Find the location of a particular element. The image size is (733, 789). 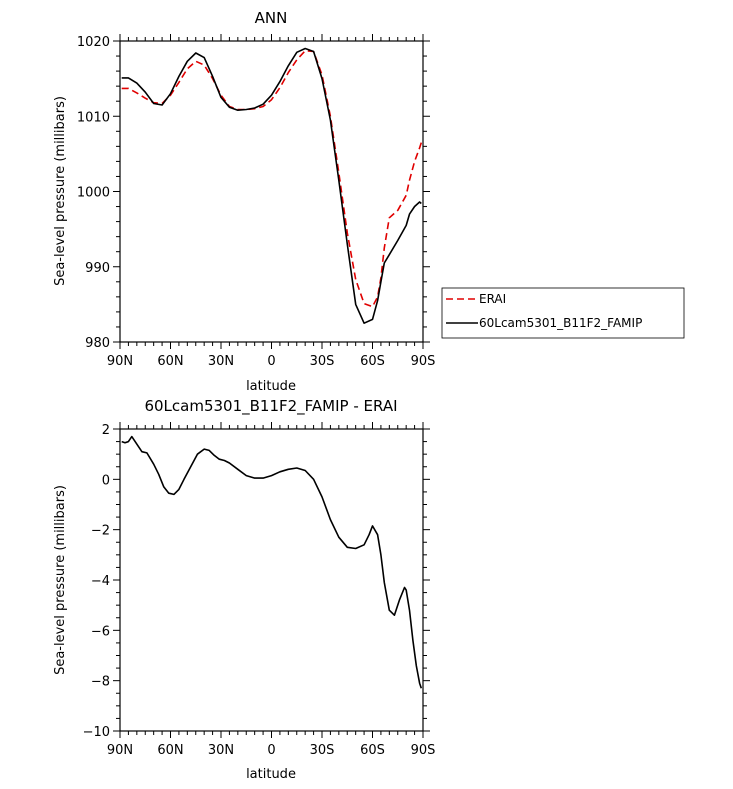

top-series-erai is located at coordinates (272, 178).